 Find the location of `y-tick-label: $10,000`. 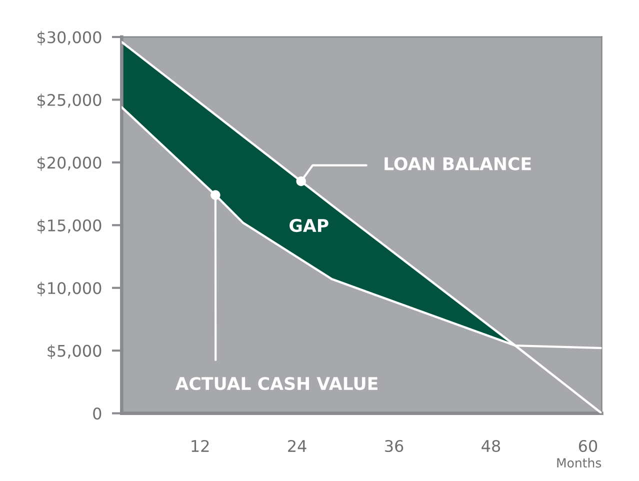

y-tick-label: $10,000 is located at coordinates (70, 289).